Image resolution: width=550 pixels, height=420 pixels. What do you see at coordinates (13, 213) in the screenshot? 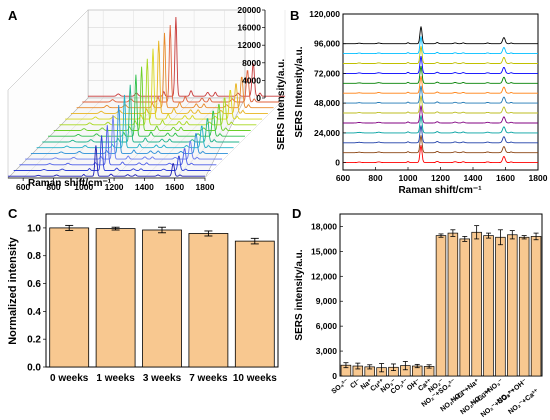
I see `panel-letter-c: C` at bounding box center [13, 213].